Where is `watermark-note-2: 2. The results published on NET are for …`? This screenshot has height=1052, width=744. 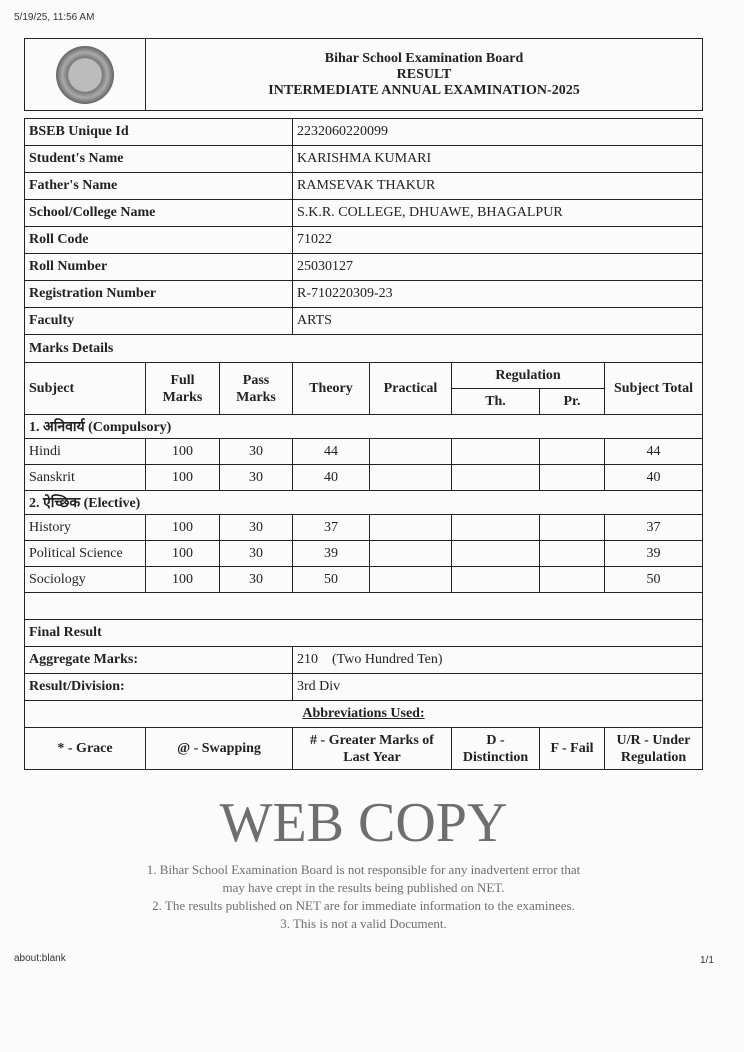
watermark-note-2: 2. The results published on NET are for … is located at coordinates (363, 905).